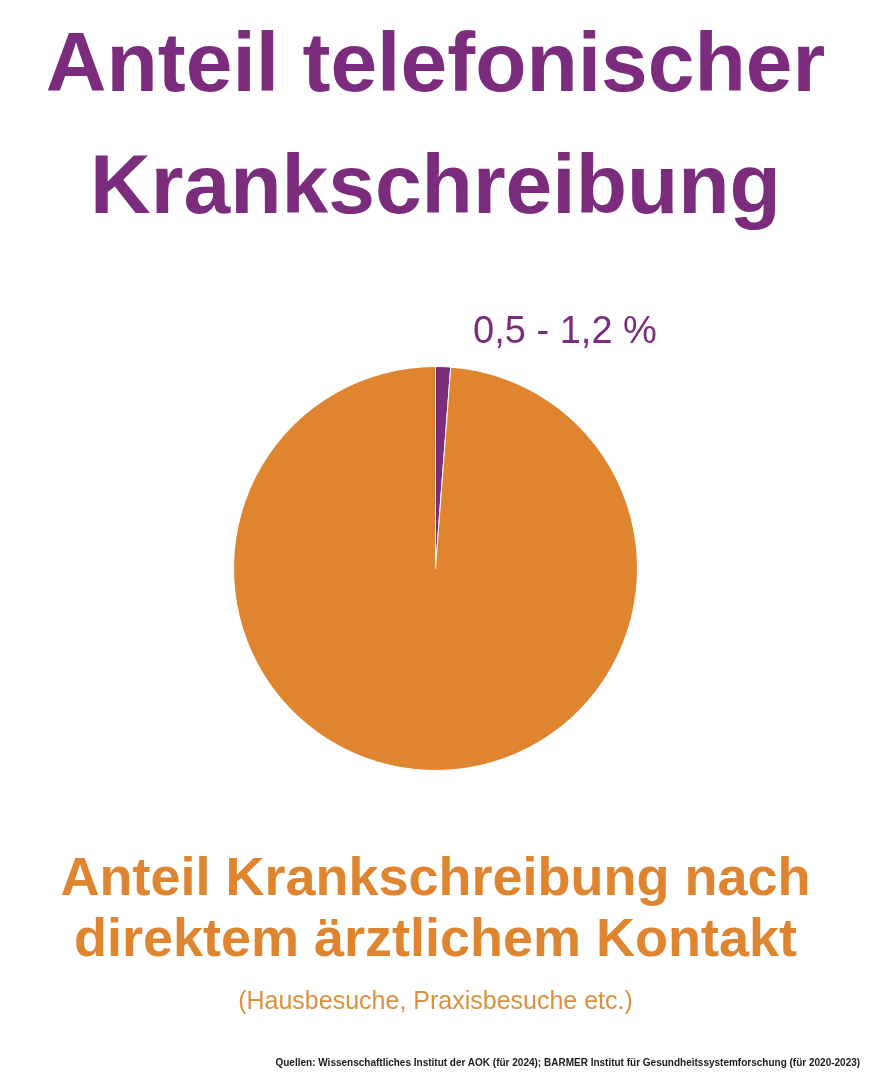 The width and height of the screenshot is (870, 1082). I want to click on source-note: Quellen: Wissenschaftliches Institut der AOK (für 2024); BARMER Institut für Gesundheitssystemforschung (für 2020-2023), so click(568, 1062).